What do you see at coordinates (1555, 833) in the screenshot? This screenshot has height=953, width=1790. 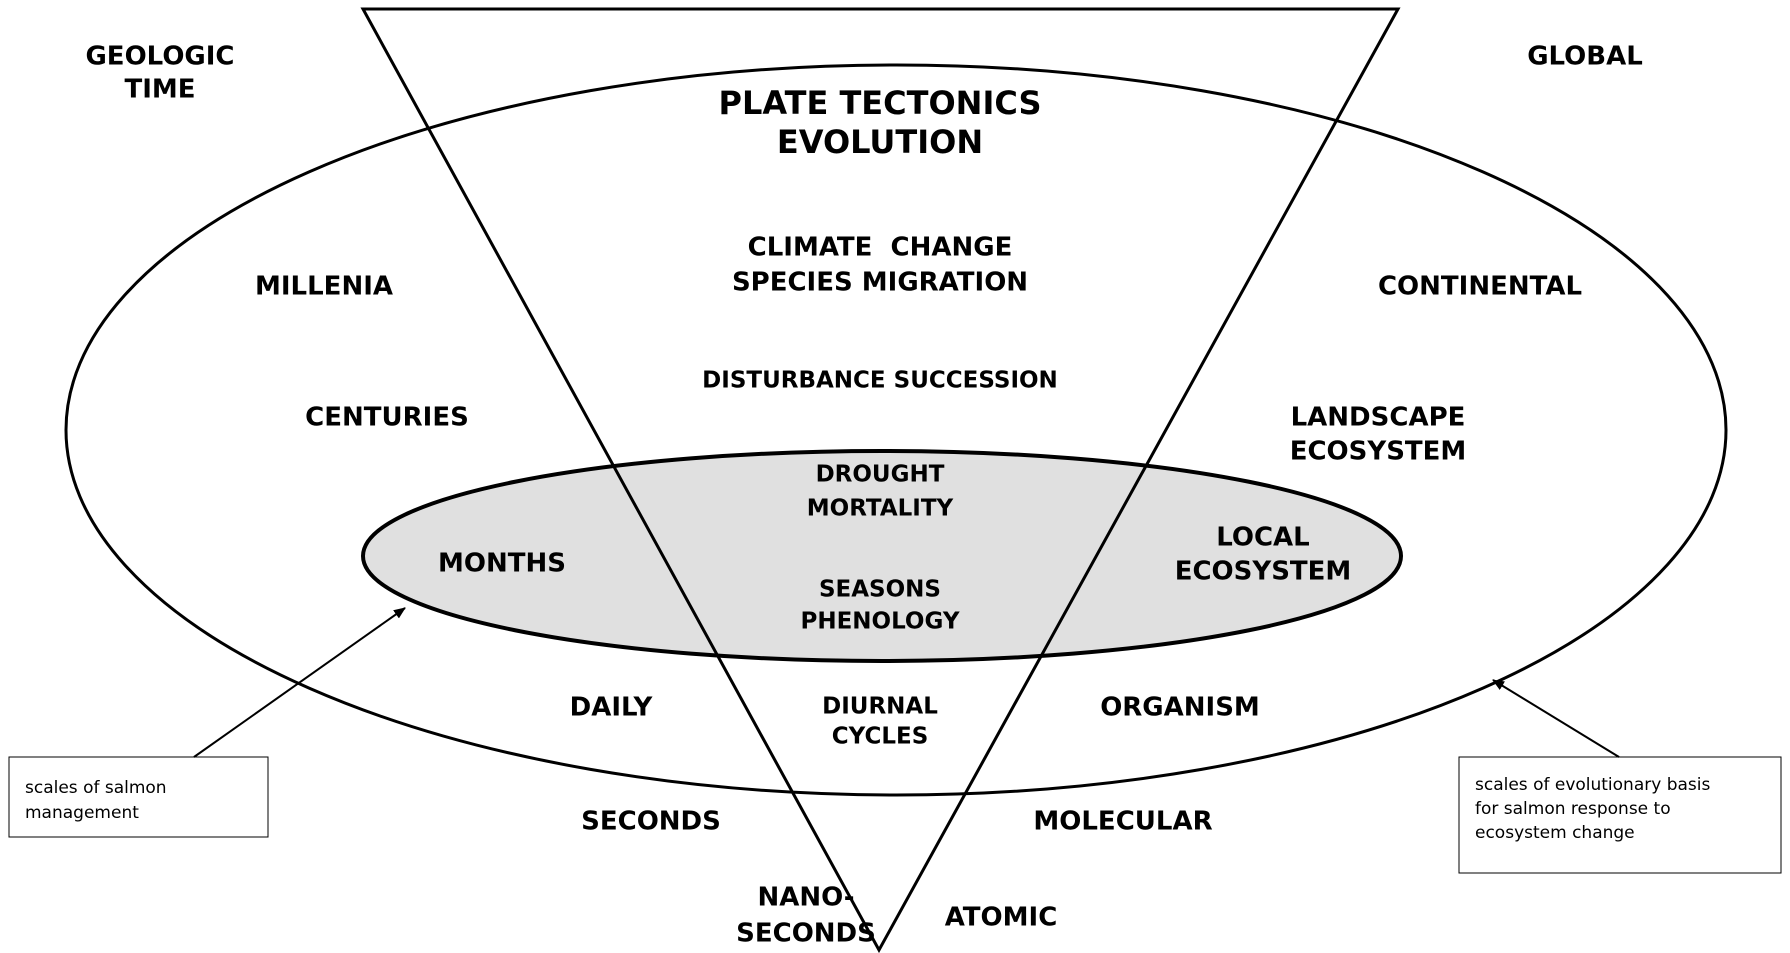 I see `callout-text: ecosystem change` at bounding box center [1555, 833].